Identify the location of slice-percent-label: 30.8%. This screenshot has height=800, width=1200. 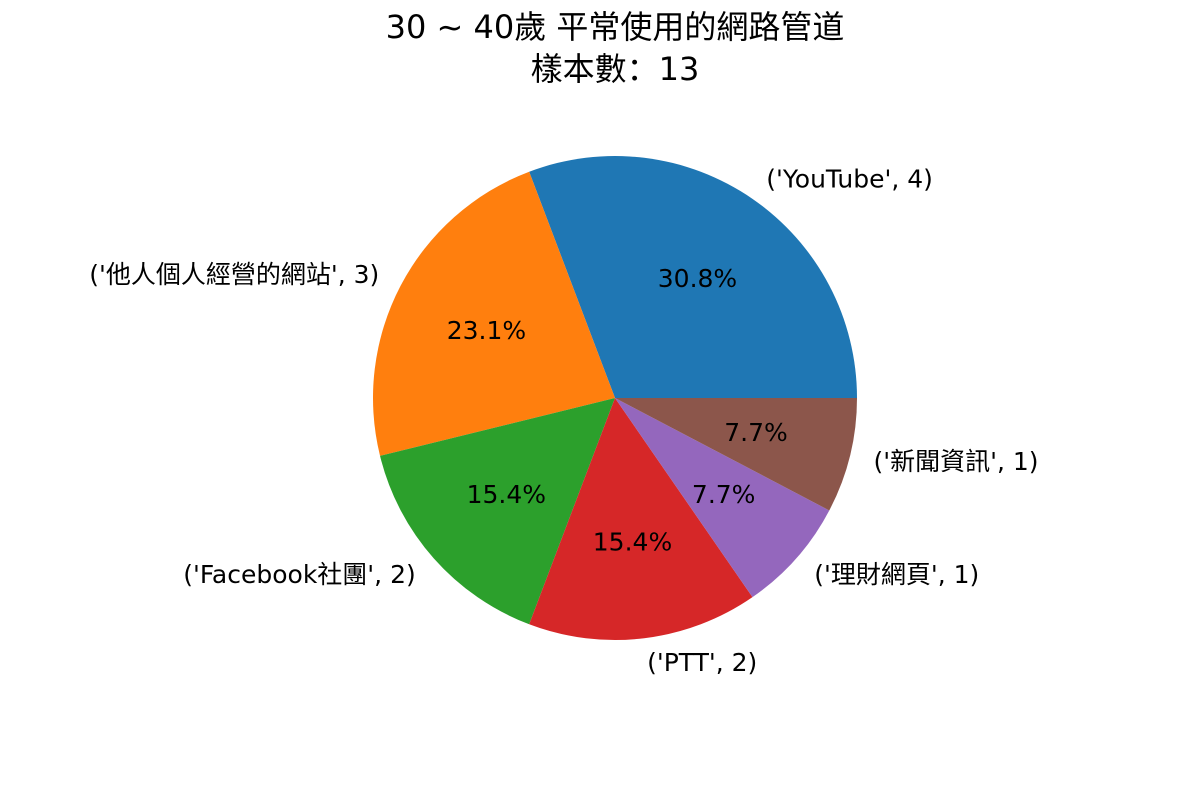
(697, 278).